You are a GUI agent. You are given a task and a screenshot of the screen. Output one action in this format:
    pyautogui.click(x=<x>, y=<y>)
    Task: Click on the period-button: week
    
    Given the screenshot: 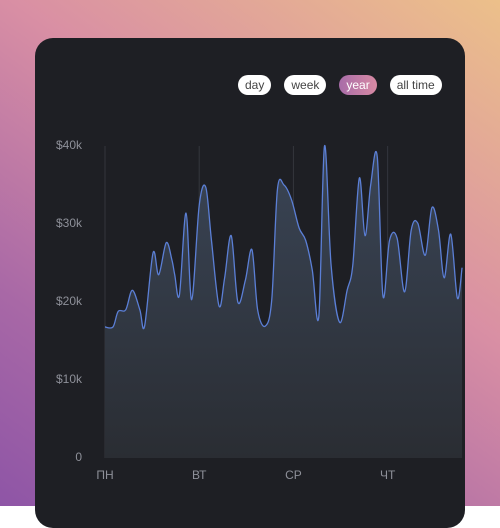 What is the action you would take?
    pyautogui.click(x=305, y=85)
    